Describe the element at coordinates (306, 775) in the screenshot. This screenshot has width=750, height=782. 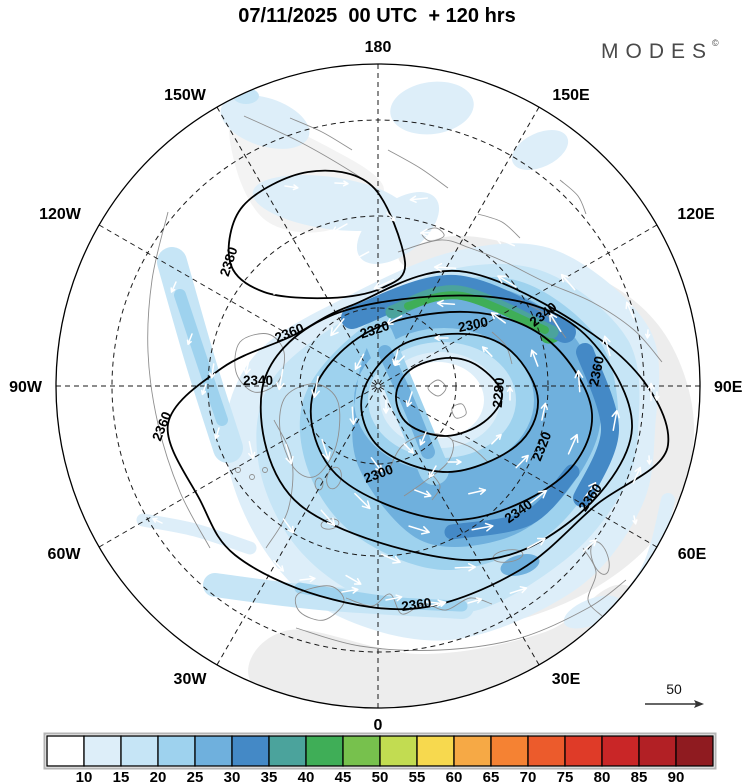
I see `colorbar-tick-40: 40` at that location.